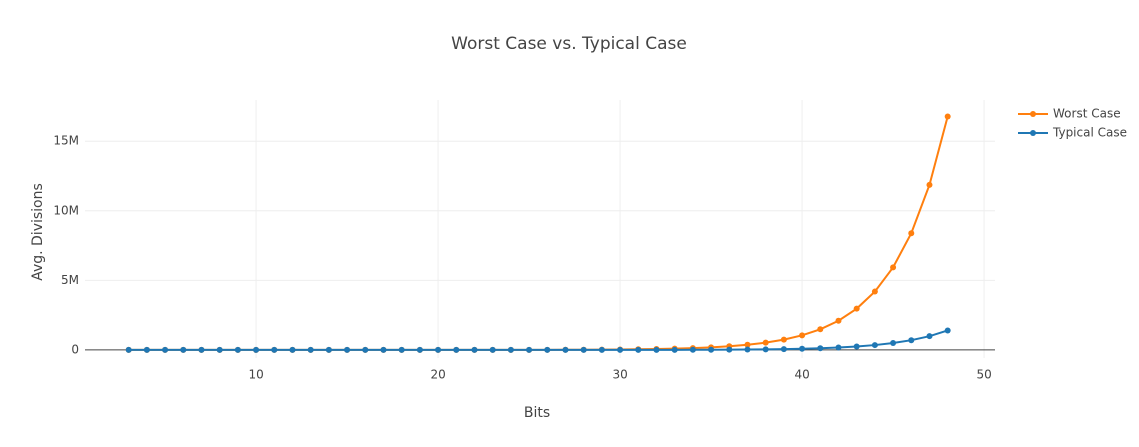  What do you see at coordinates (619, 375) in the screenshot?
I see `x-tick-label: 30` at bounding box center [619, 375].